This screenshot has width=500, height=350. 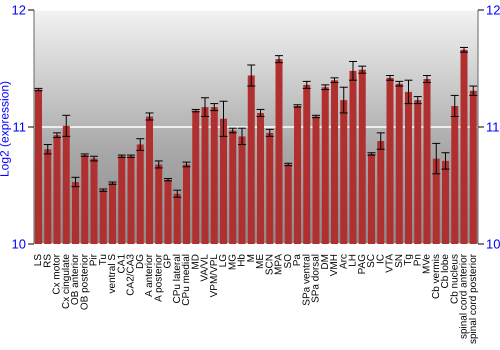 I want to click on x-tick-label: Cx cingulate, so click(x=66, y=282).